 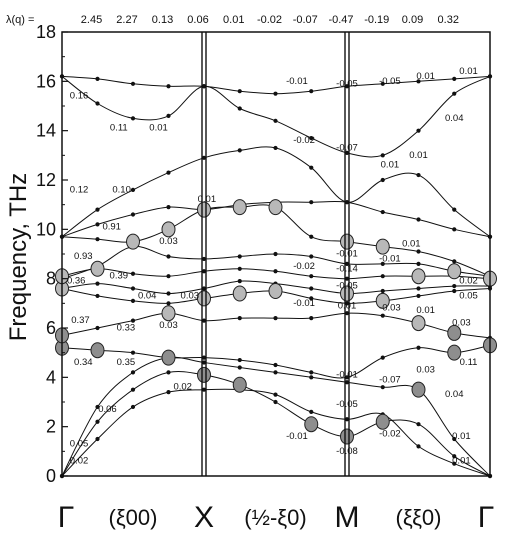 I want to click on x-direction-2: (ξξ0), so click(x=419, y=517).